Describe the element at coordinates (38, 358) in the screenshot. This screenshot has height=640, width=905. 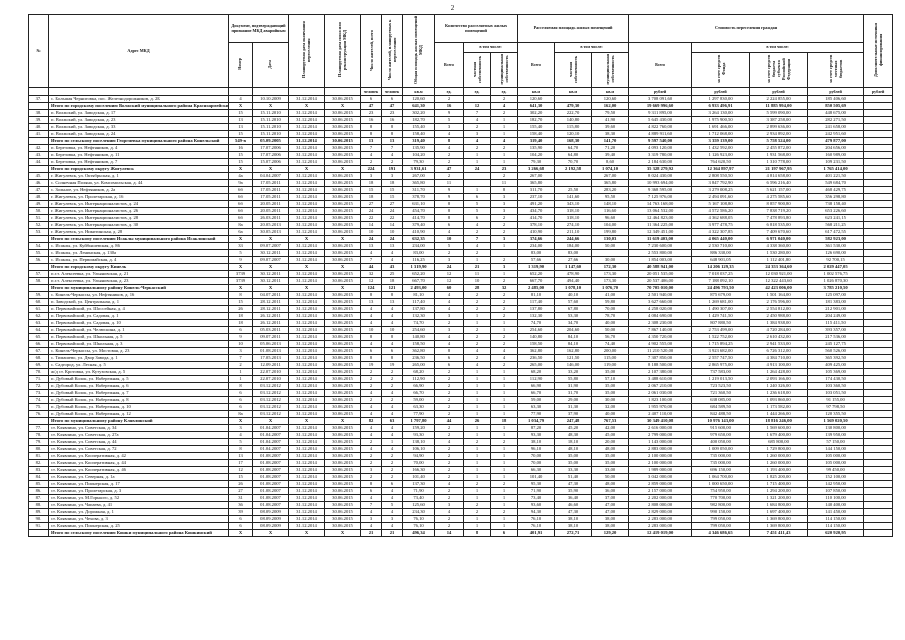
I see `table-cell: 68.` at that location.